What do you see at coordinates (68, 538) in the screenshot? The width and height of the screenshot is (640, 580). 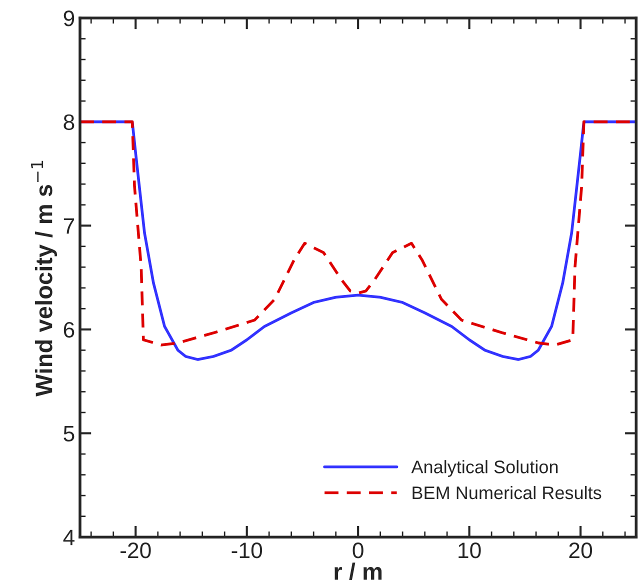 I see `y-tick-label: 4` at bounding box center [68, 538].